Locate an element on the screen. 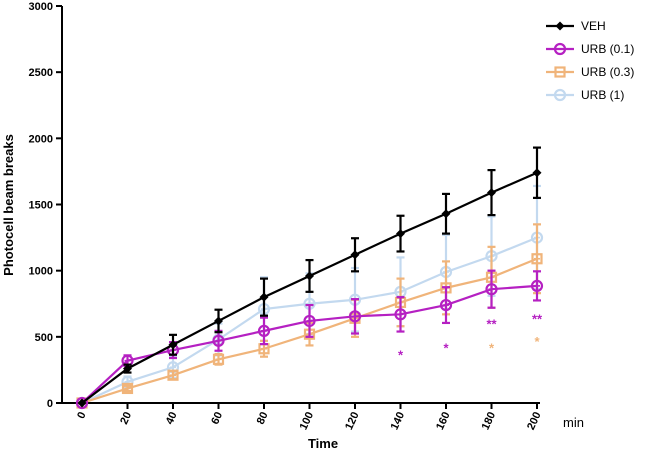  x-tick-label: 60 is located at coordinates (217, 418).